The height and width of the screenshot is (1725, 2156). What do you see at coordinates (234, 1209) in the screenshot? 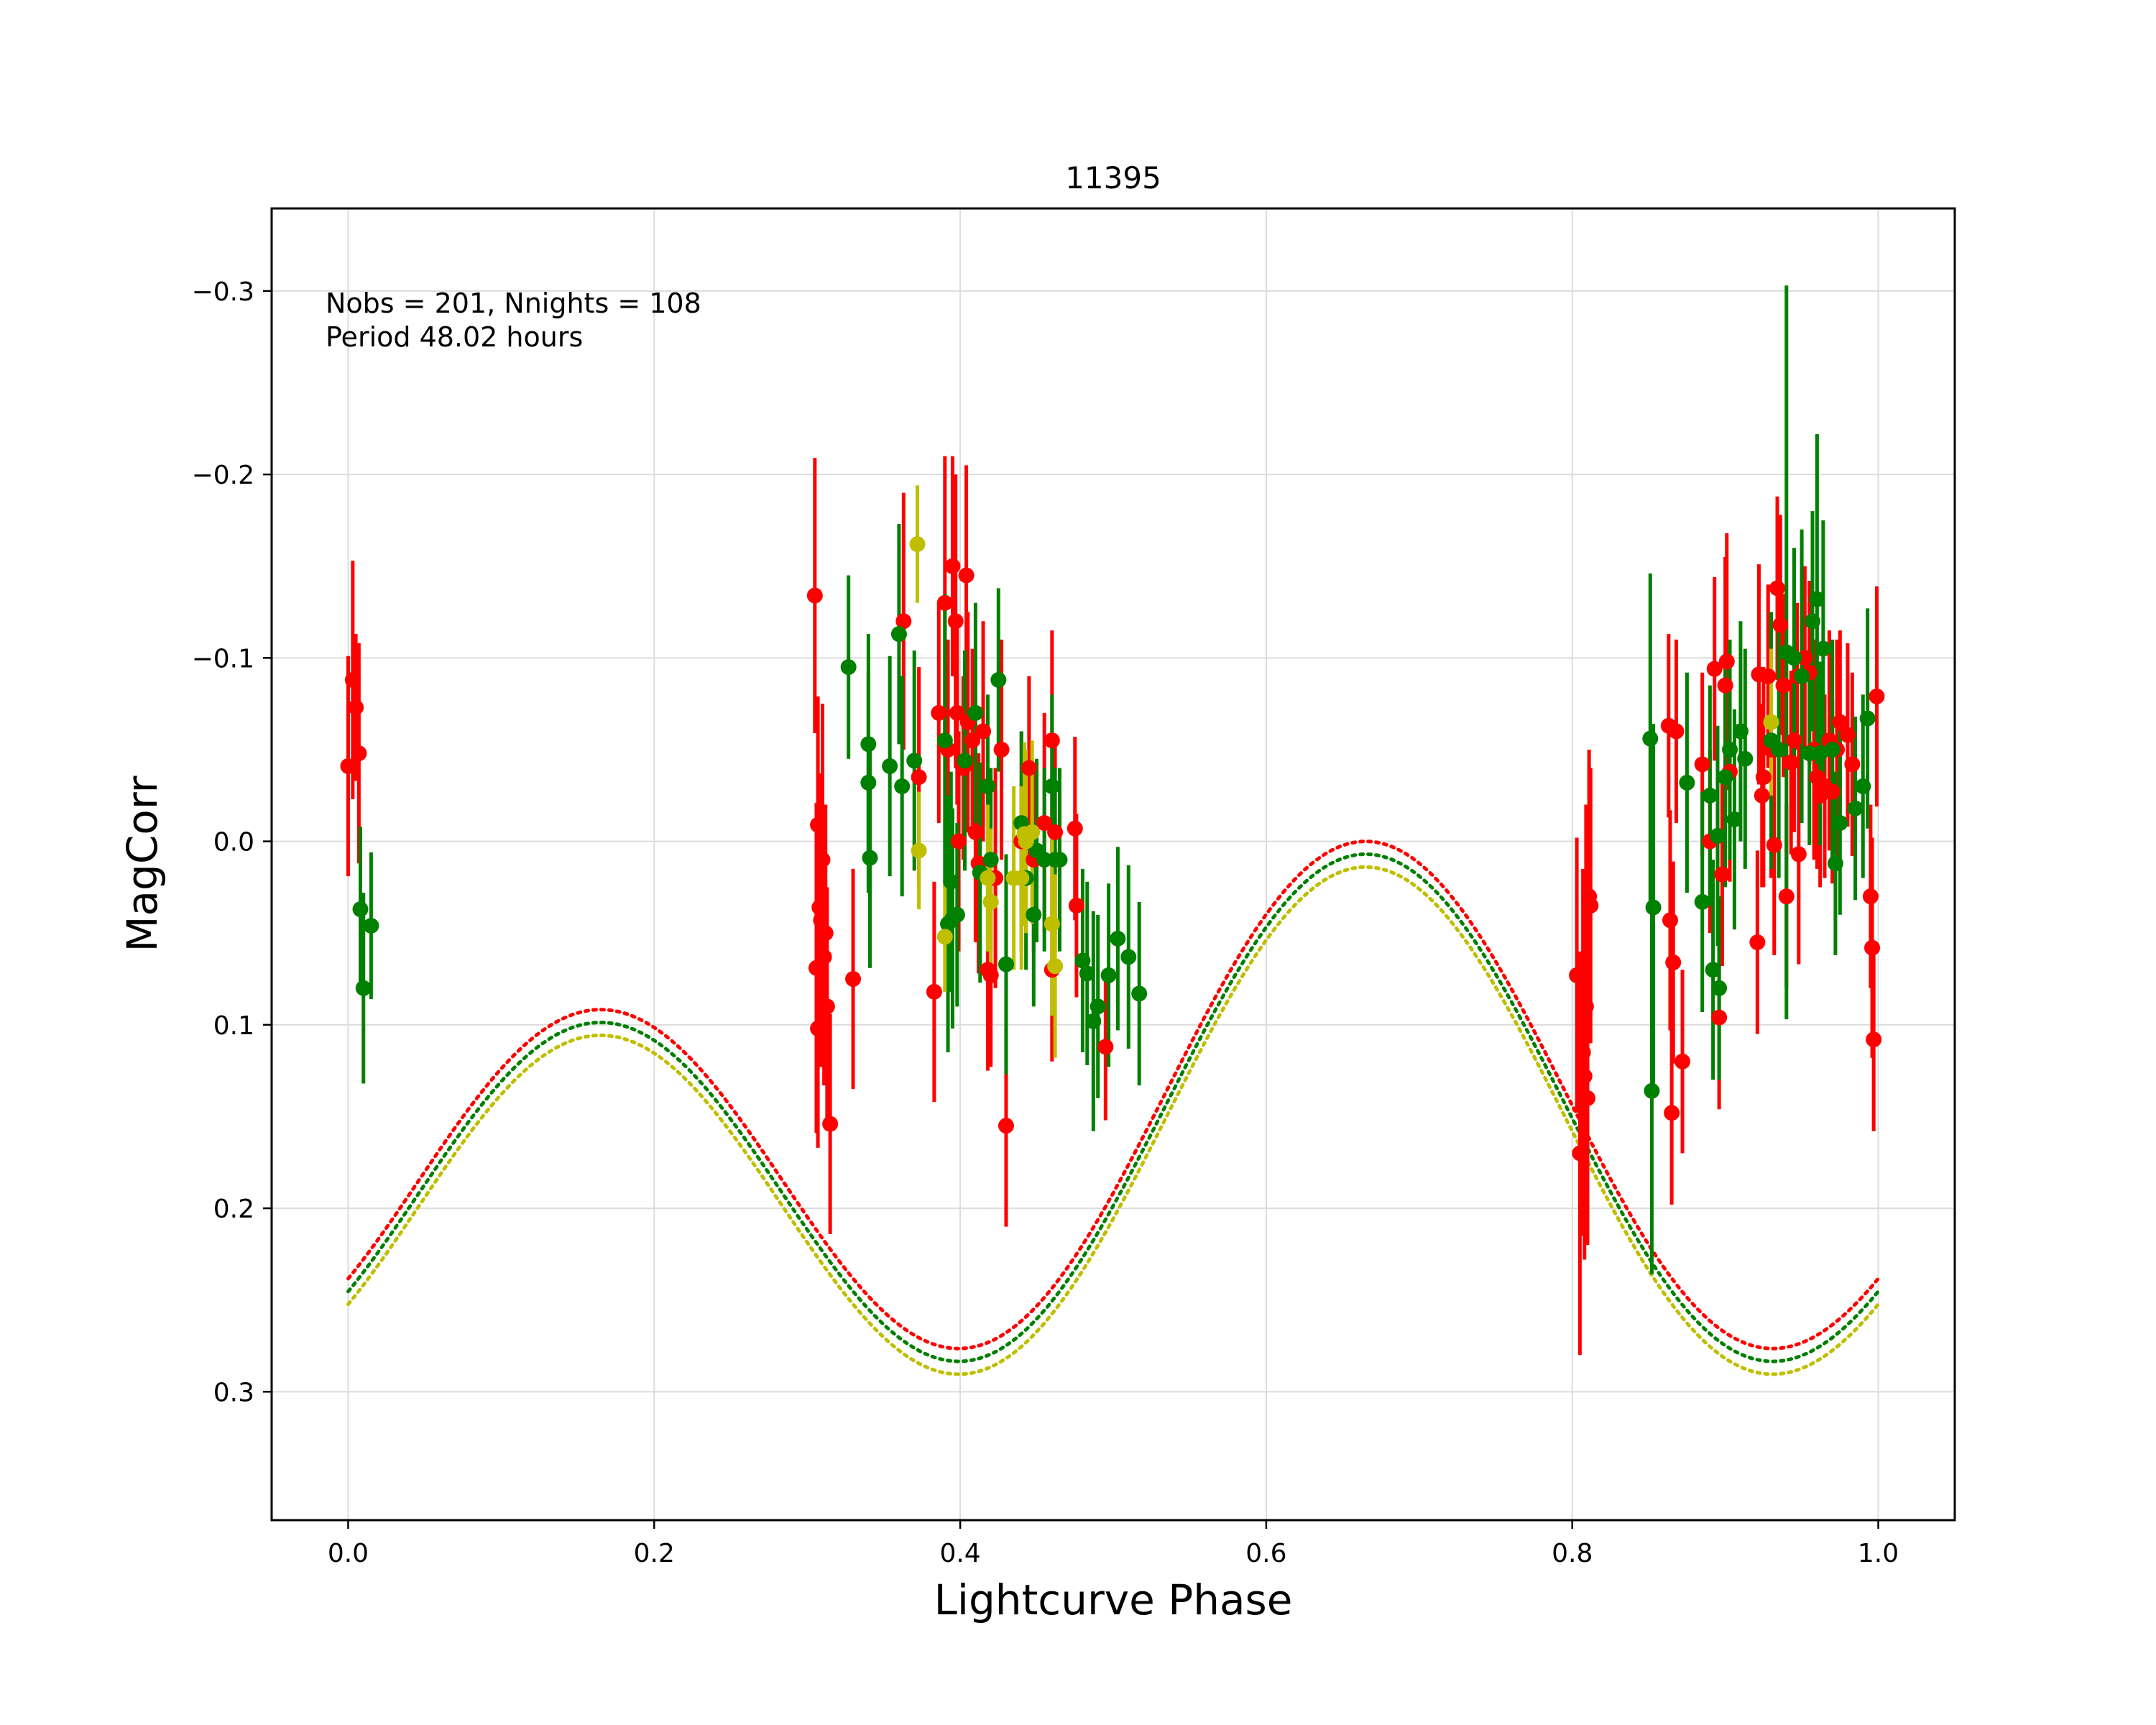
I see `y-tick-label: 0.2` at bounding box center [234, 1209].